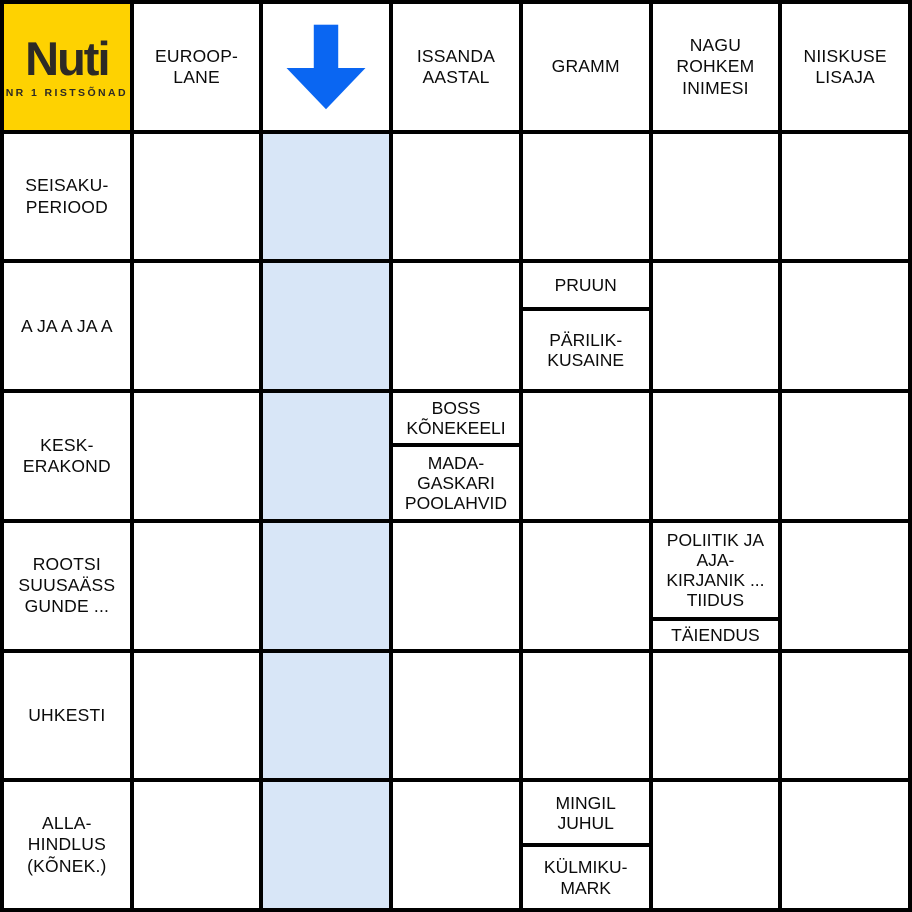  Describe the element at coordinates (585, 877) in the screenshot. I see `inner-clue-kulmikumark: KÜLMIKU- MARK` at that location.